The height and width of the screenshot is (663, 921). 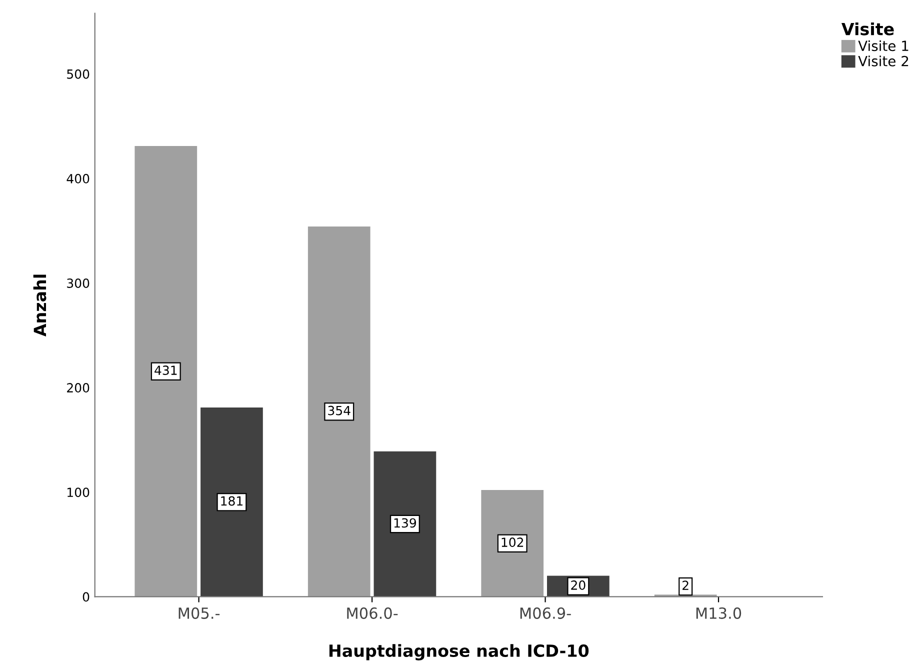 I want to click on y-axis-title: Anzahl, so click(x=39, y=305).